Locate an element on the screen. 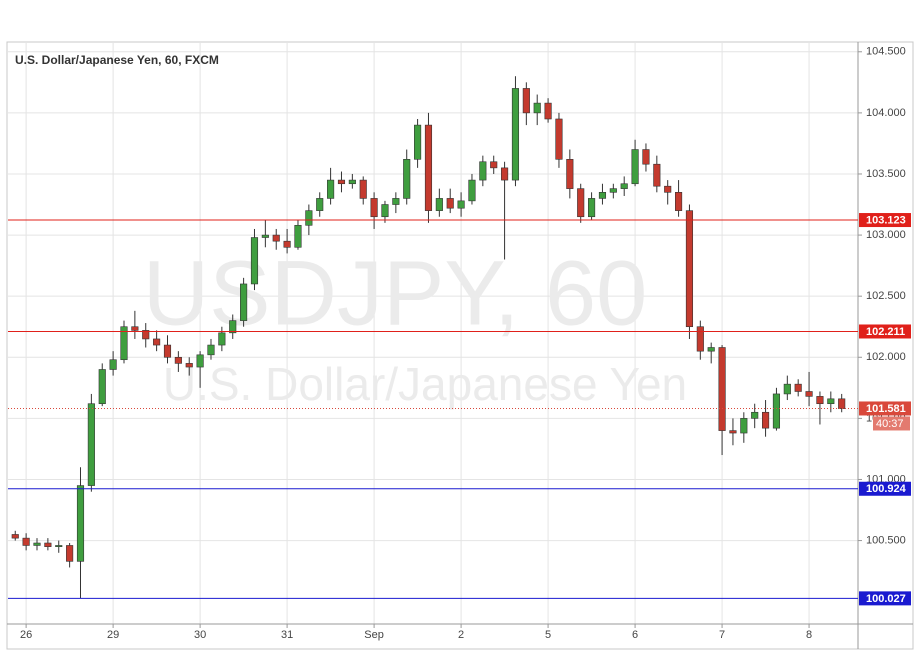  y-tick-label: 103.500 is located at coordinates (886, 174).